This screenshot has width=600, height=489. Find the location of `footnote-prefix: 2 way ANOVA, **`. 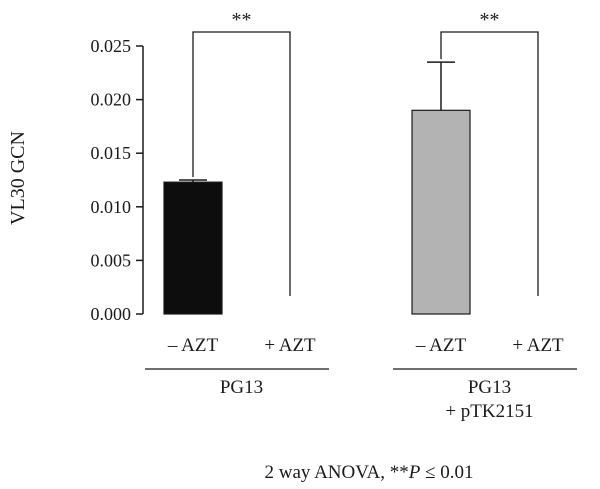

footnote-prefix: 2 way ANOVA, ** is located at coordinates (336, 472).